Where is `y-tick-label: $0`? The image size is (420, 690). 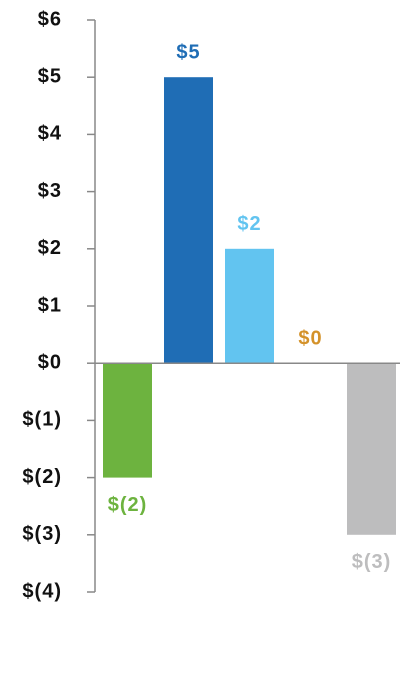 y-tick-label: $0 is located at coordinates (50, 362).